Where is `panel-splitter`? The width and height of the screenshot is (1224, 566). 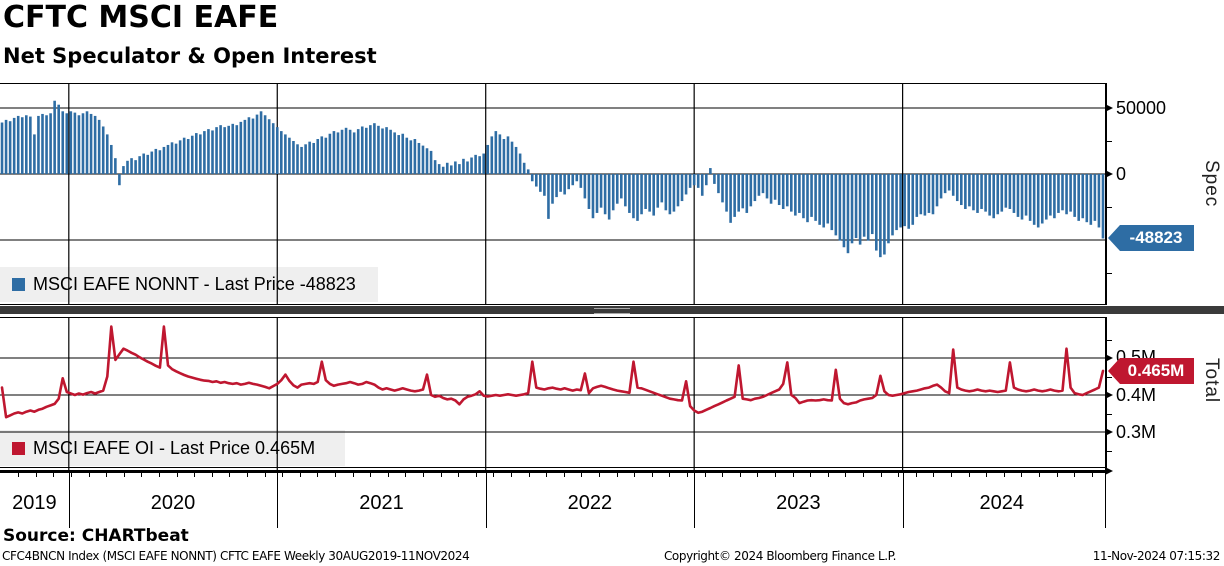
panel-splitter is located at coordinates (612, 310).